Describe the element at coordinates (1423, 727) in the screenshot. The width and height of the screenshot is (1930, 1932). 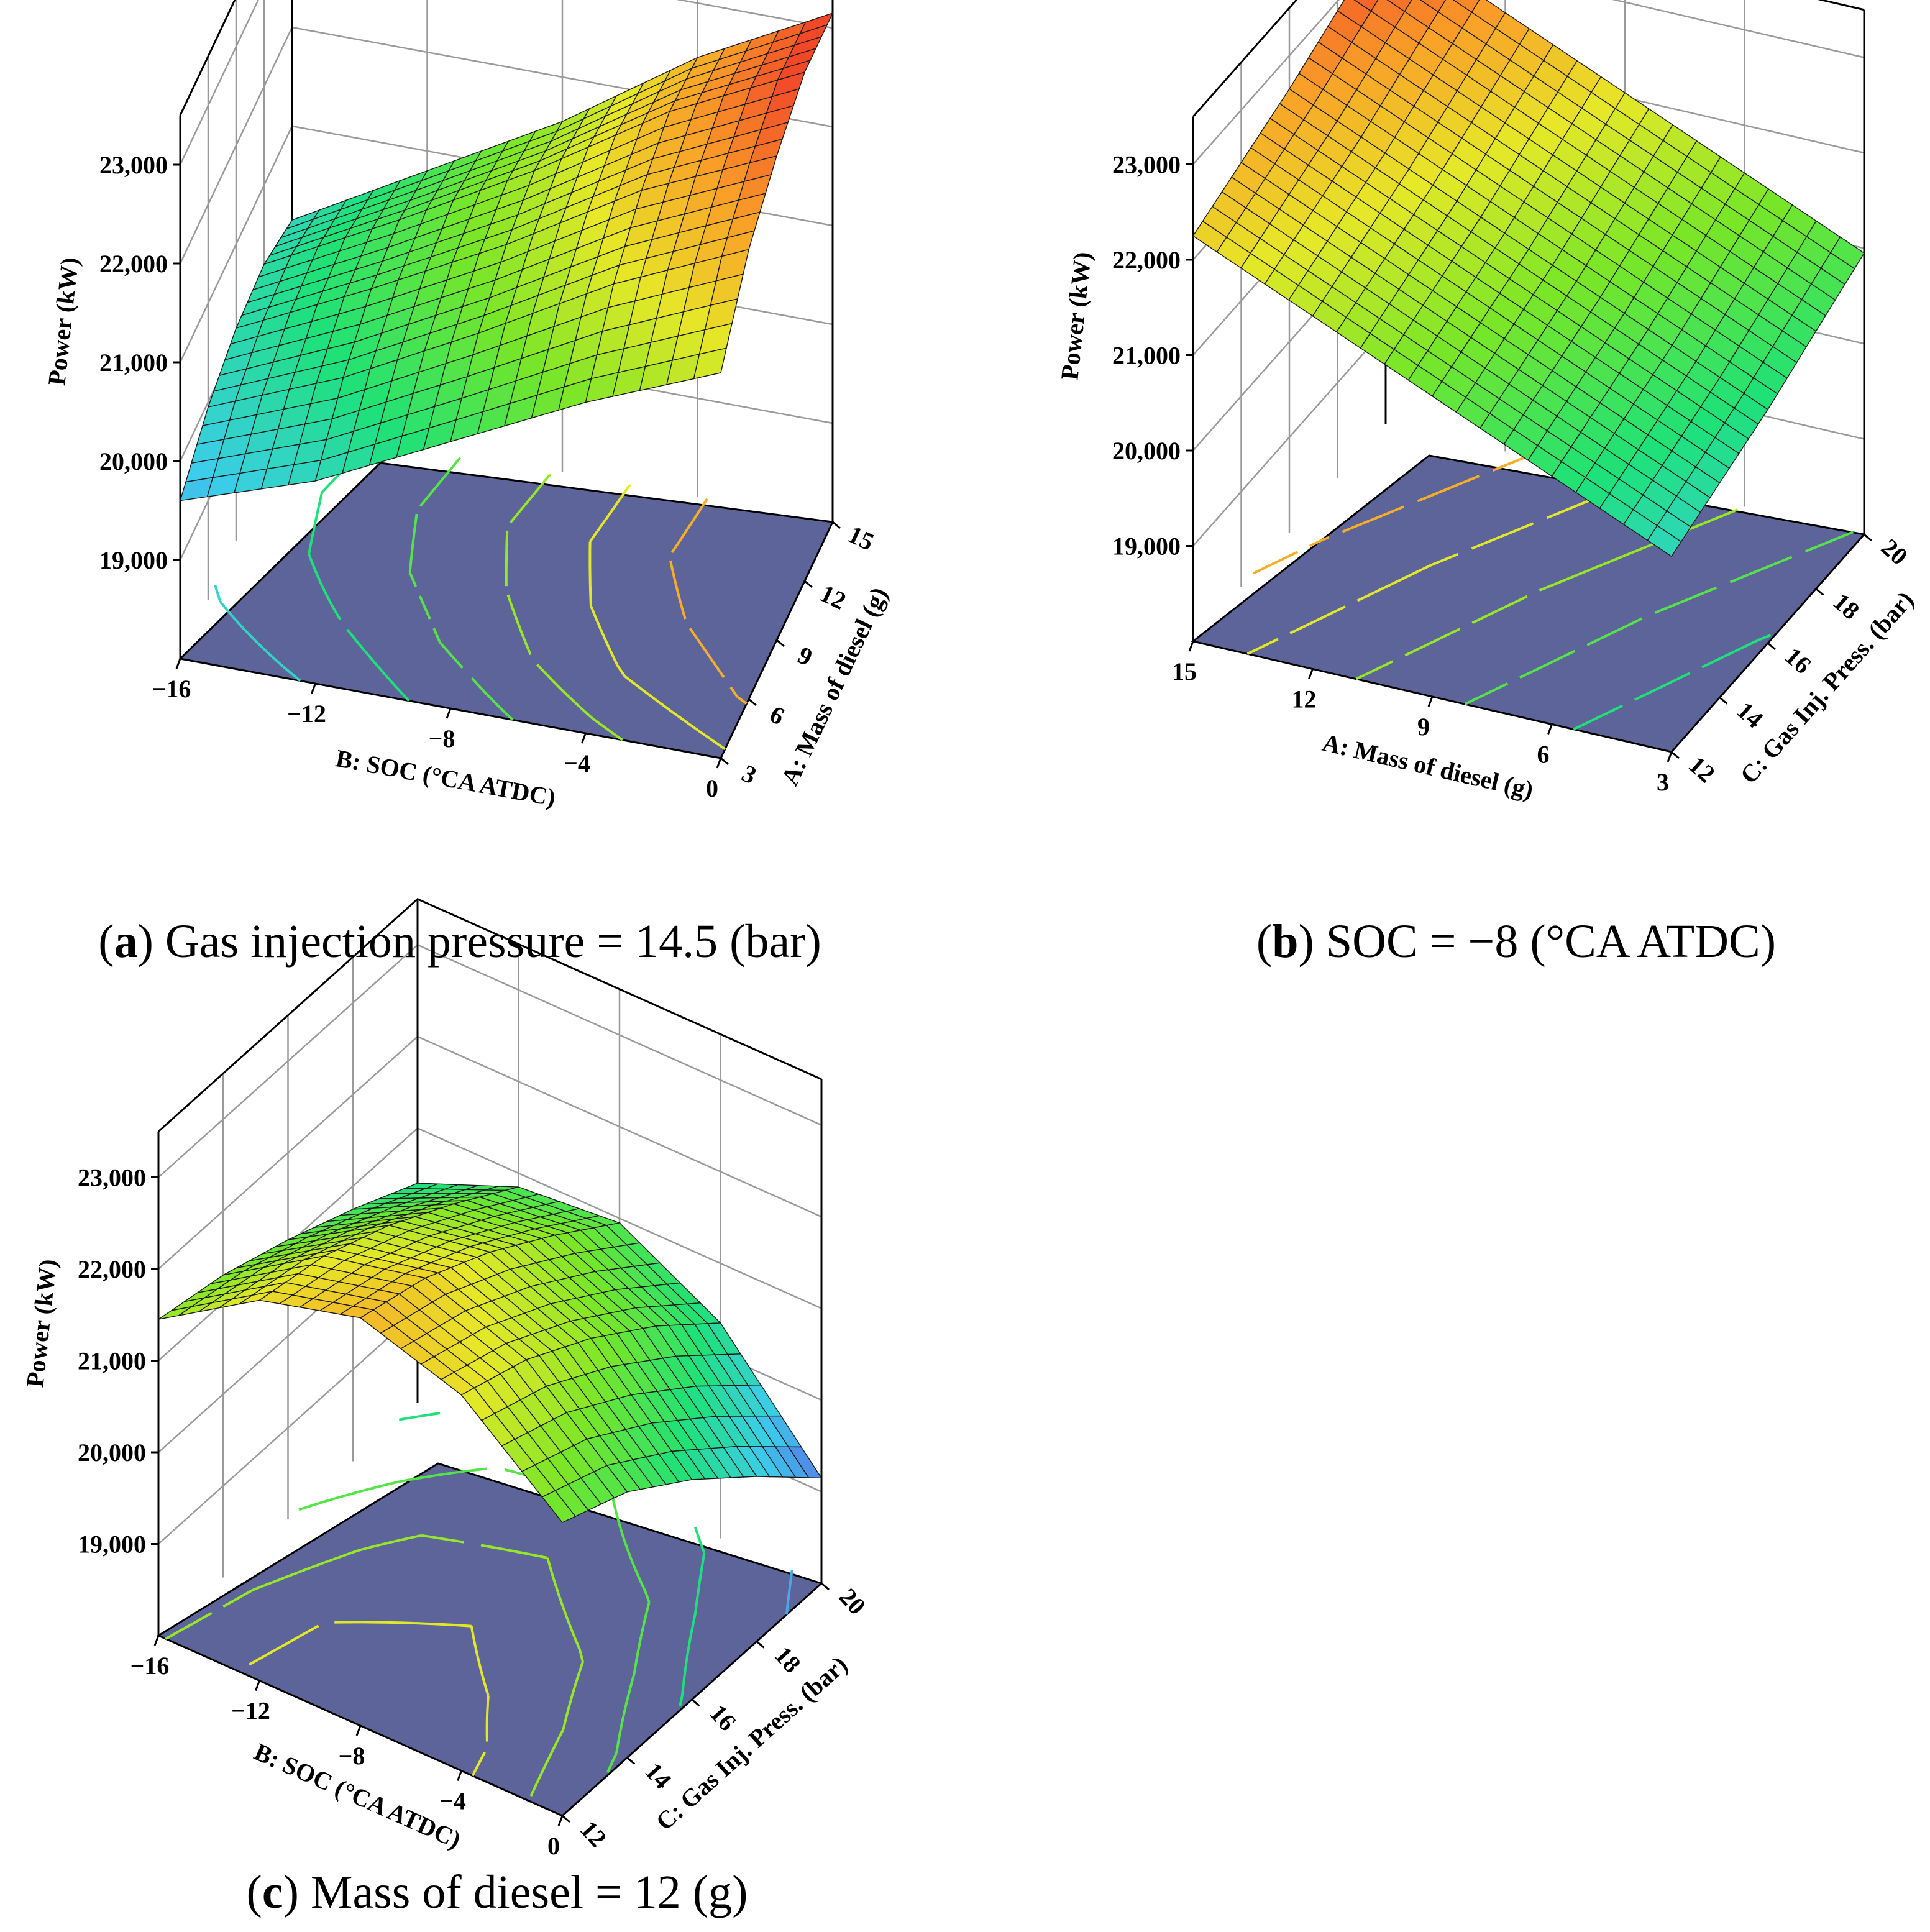
I see `x-tick-label: 9` at that location.